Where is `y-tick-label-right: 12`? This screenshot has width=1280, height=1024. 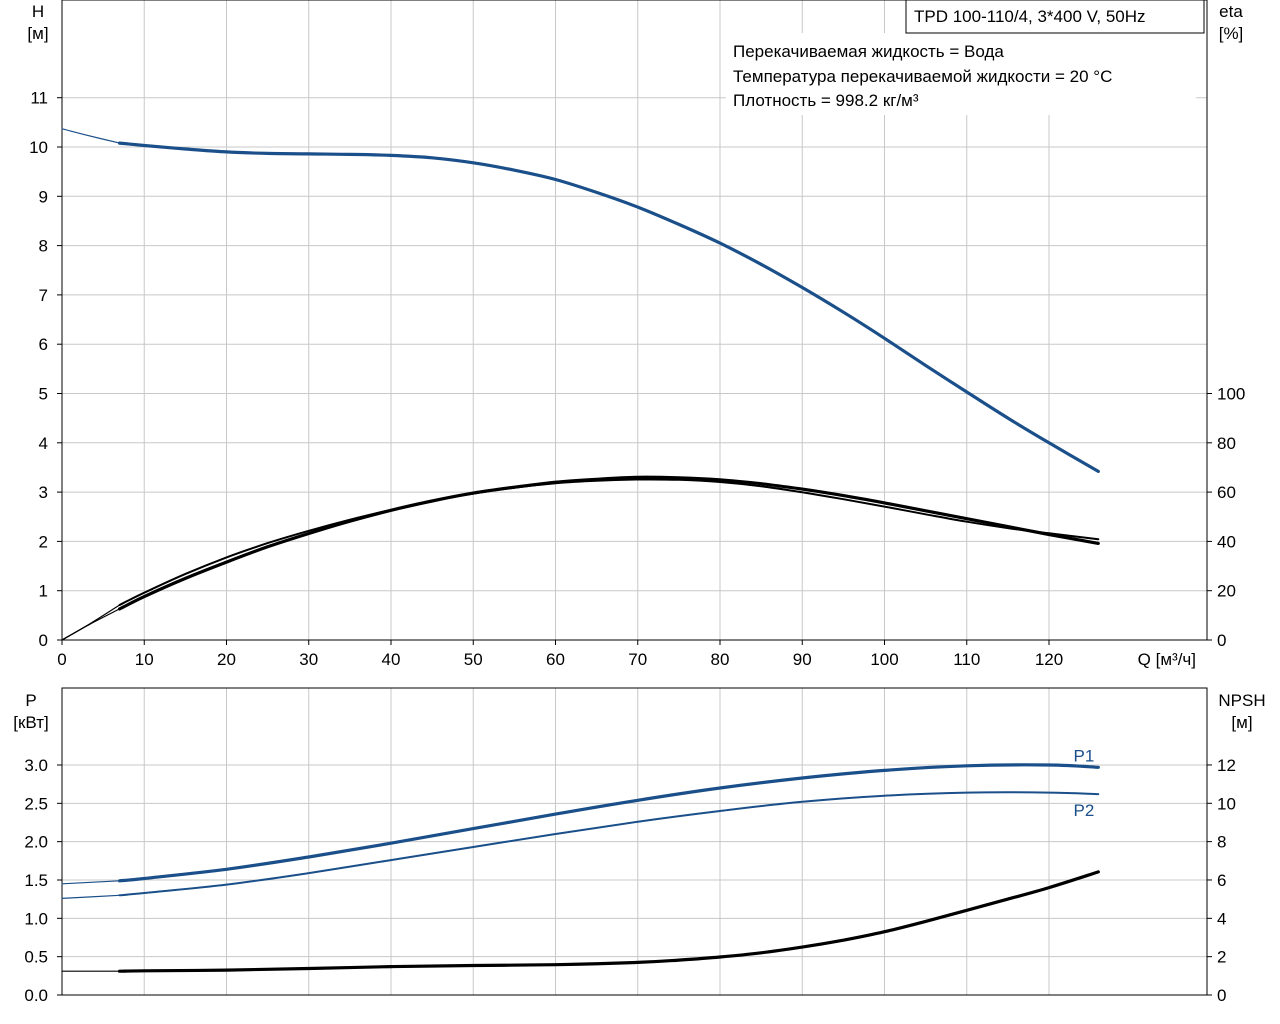
y-tick-label-right: 12 is located at coordinates (1226, 765).